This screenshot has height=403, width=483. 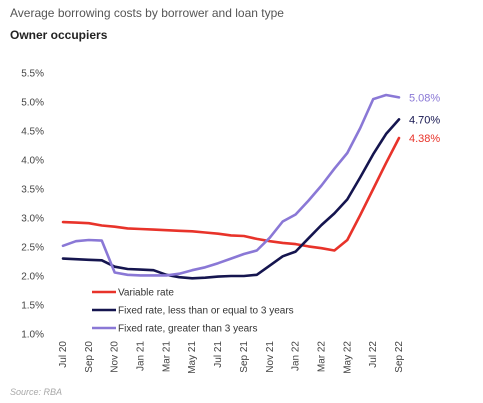 What do you see at coordinates (32, 306) in the screenshot?
I see `y-tick-label: 1.5%` at bounding box center [32, 306].